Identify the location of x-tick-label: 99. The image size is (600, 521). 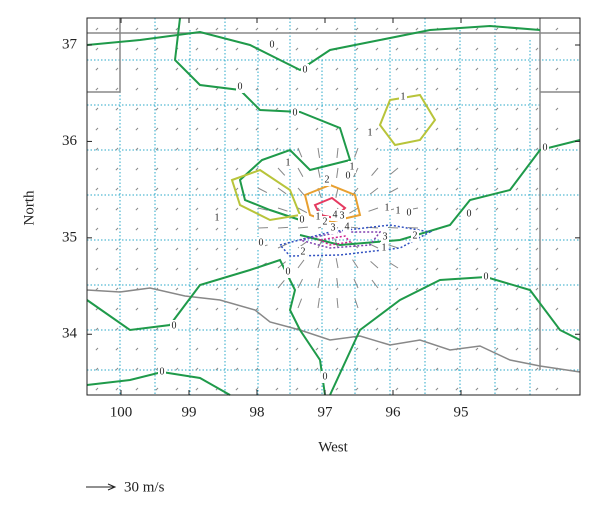
(189, 412).